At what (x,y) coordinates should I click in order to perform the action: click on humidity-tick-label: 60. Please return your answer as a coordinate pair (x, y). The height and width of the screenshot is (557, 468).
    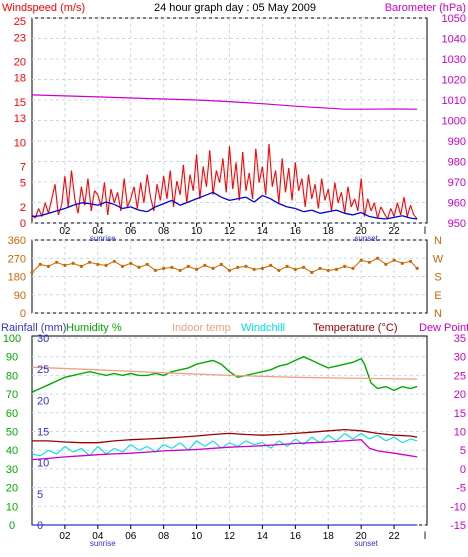
    Looking at the image, I should click on (12, 414).